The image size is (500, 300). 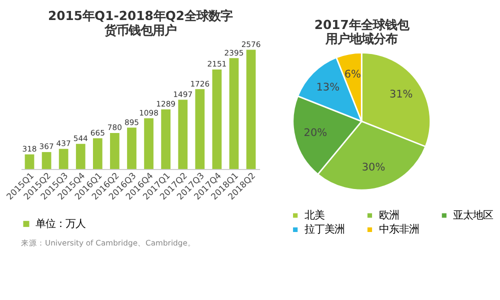 What do you see at coordinates (362, 31) in the screenshot?
I see `chart-title: 2017年全球钱包用户地域分布` at bounding box center [362, 31].